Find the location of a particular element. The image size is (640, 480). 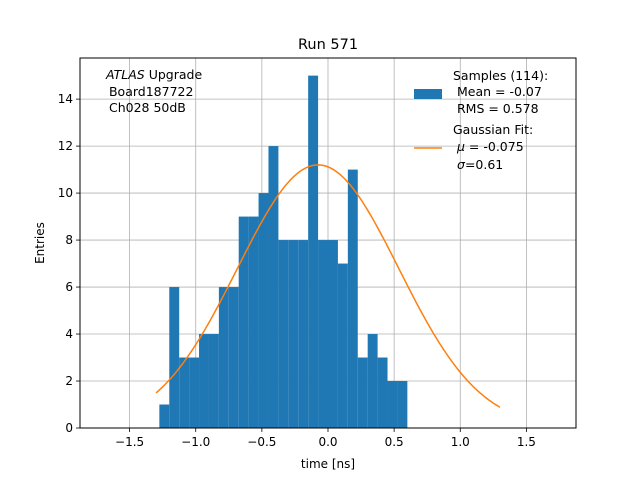

chart-title: Run 571 is located at coordinates (328, 45).